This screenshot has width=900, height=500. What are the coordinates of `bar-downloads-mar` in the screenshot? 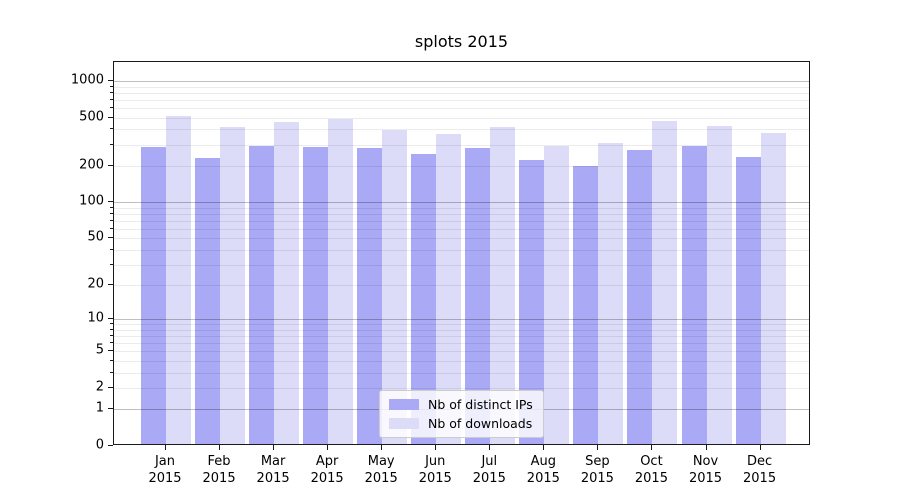 It's located at (287, 283).